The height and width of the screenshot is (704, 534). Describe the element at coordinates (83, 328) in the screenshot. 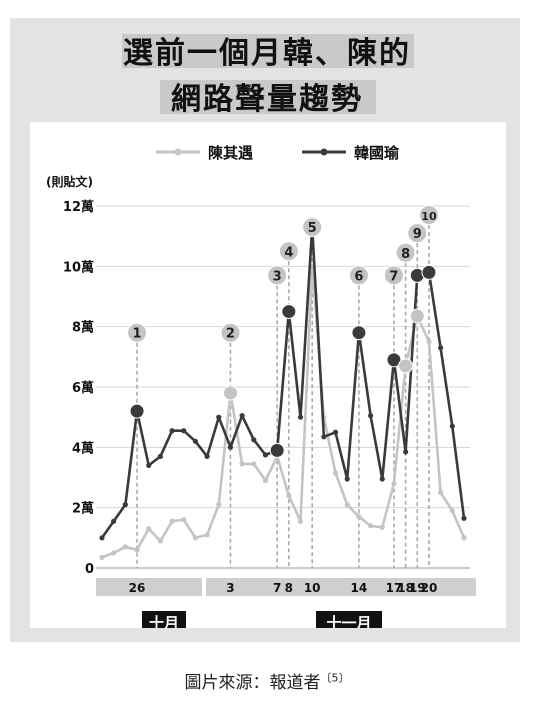

I see `y-tick-label: 8萬` at that location.